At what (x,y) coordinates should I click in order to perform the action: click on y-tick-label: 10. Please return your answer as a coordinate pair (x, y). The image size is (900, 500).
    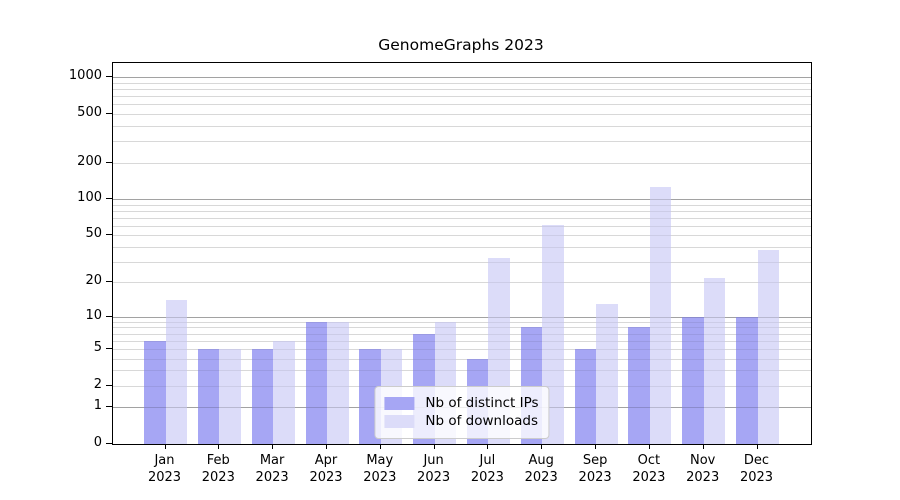
    Looking at the image, I should click on (93, 315).